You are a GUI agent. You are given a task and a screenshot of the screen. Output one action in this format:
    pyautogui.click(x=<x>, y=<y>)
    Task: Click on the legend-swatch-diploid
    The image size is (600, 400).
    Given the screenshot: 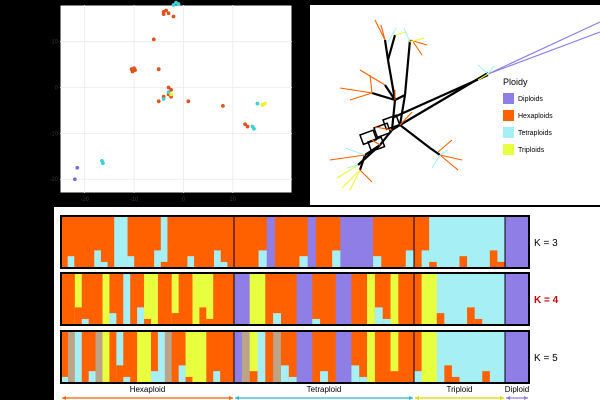 What is the action you would take?
    pyautogui.click(x=508, y=98)
    